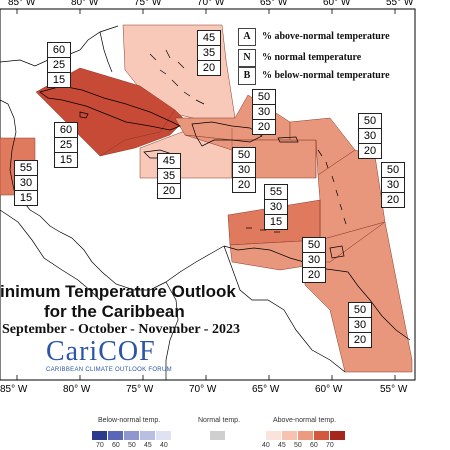  Describe the element at coordinates (66, 130) in the screenshot. I see `forecast-above-value: 60` at that location.